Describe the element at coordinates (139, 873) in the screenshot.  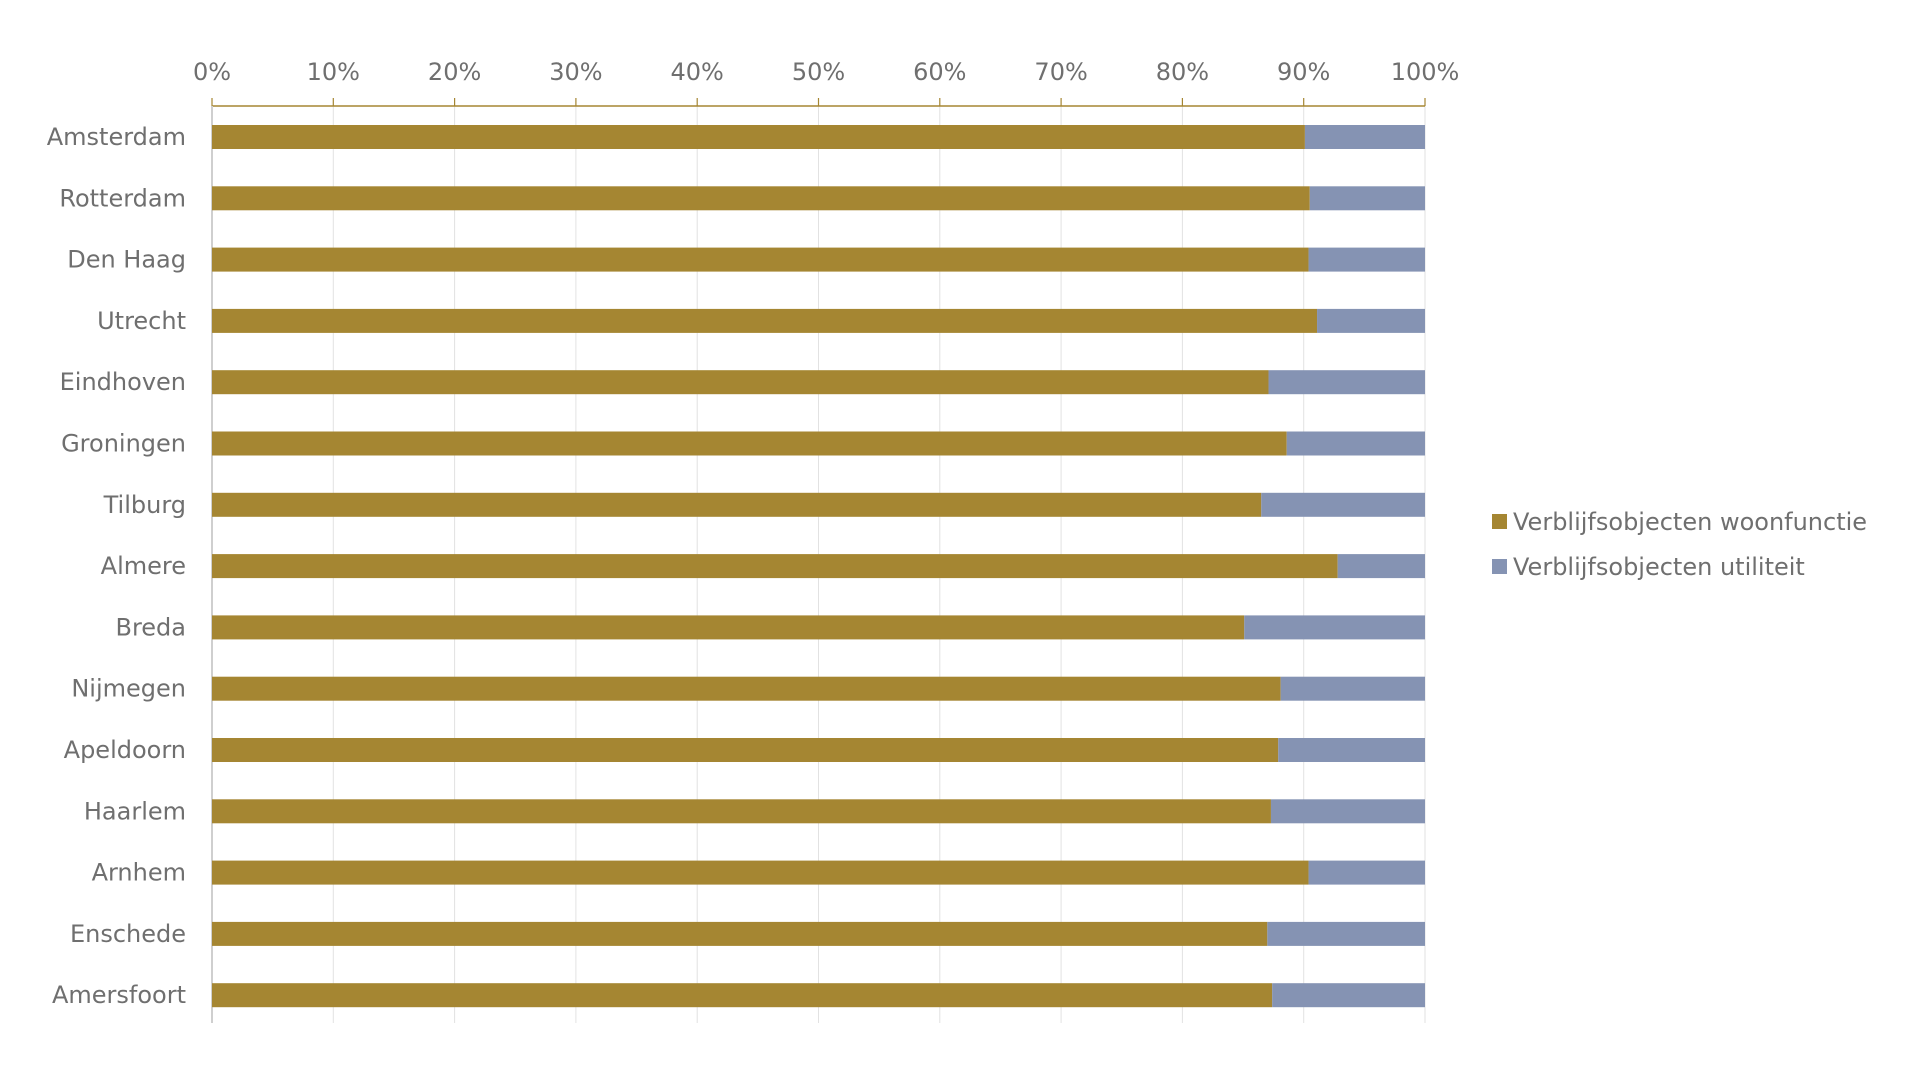
I see `category-label: Arnhem` at that location.